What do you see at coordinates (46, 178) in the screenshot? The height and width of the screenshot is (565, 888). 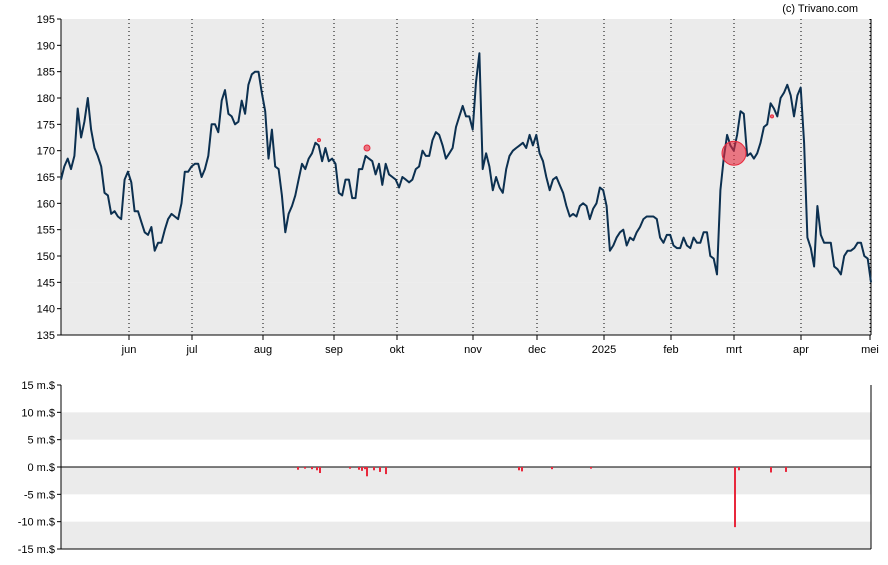 I see `y-tick-label: 165` at bounding box center [46, 178].